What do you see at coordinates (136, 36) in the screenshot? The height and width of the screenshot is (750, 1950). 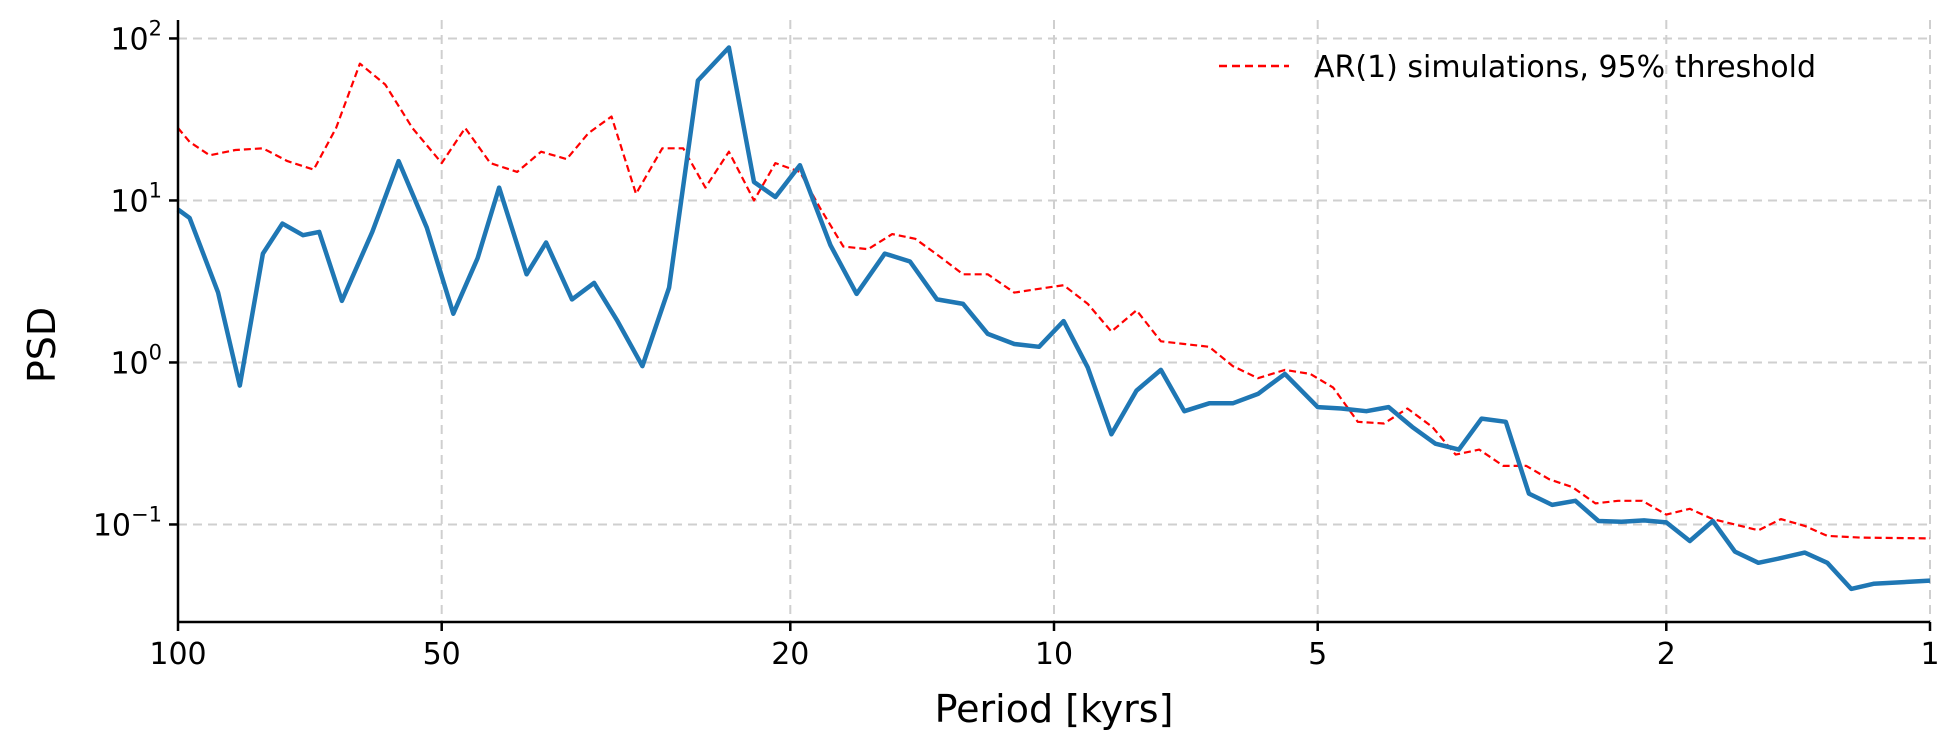 I see `y-tick-label: 10²` at bounding box center [136, 36].